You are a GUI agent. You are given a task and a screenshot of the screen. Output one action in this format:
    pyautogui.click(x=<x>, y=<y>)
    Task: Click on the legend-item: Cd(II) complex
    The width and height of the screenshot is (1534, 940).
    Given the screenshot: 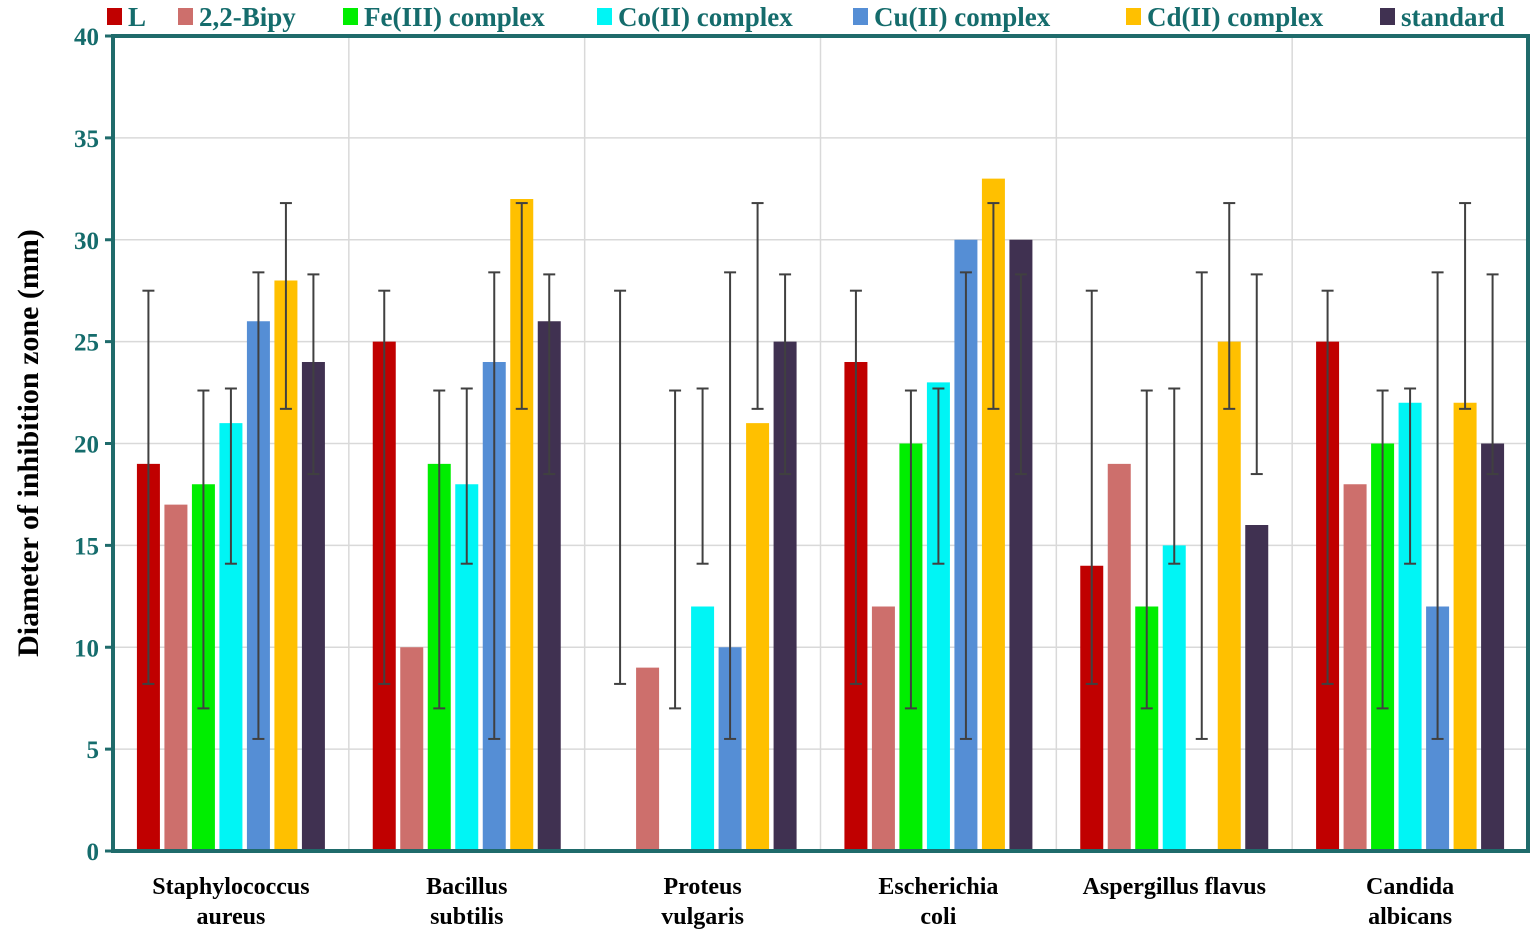 What is the action you would take?
    pyautogui.click(x=1225, y=17)
    